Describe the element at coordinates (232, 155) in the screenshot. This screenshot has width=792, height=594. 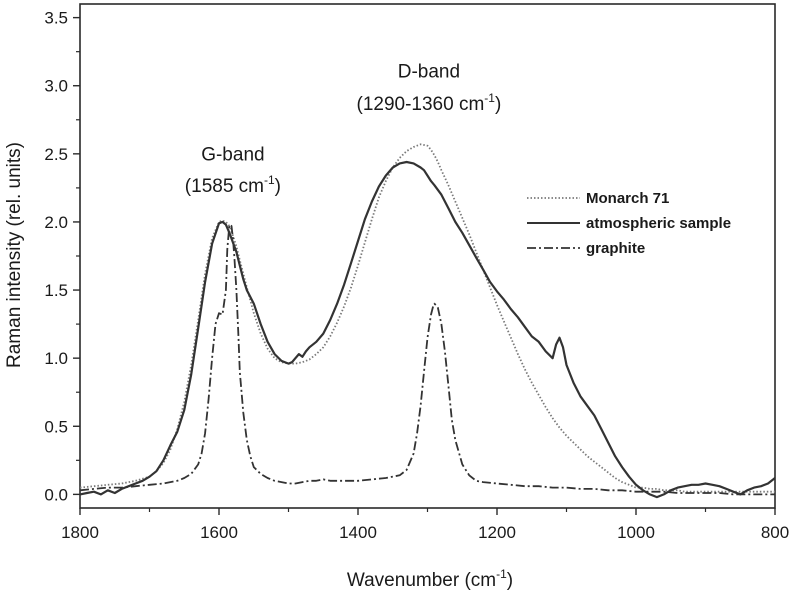
I see `g-band-label: G-band` at that location.